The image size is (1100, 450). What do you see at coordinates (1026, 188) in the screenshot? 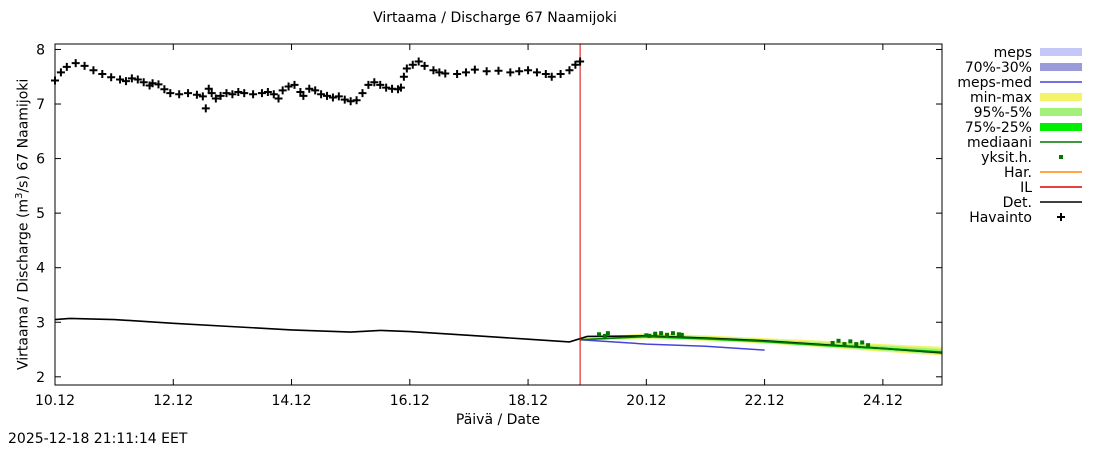
I see `legend-label-il: IL` at bounding box center [1026, 188].